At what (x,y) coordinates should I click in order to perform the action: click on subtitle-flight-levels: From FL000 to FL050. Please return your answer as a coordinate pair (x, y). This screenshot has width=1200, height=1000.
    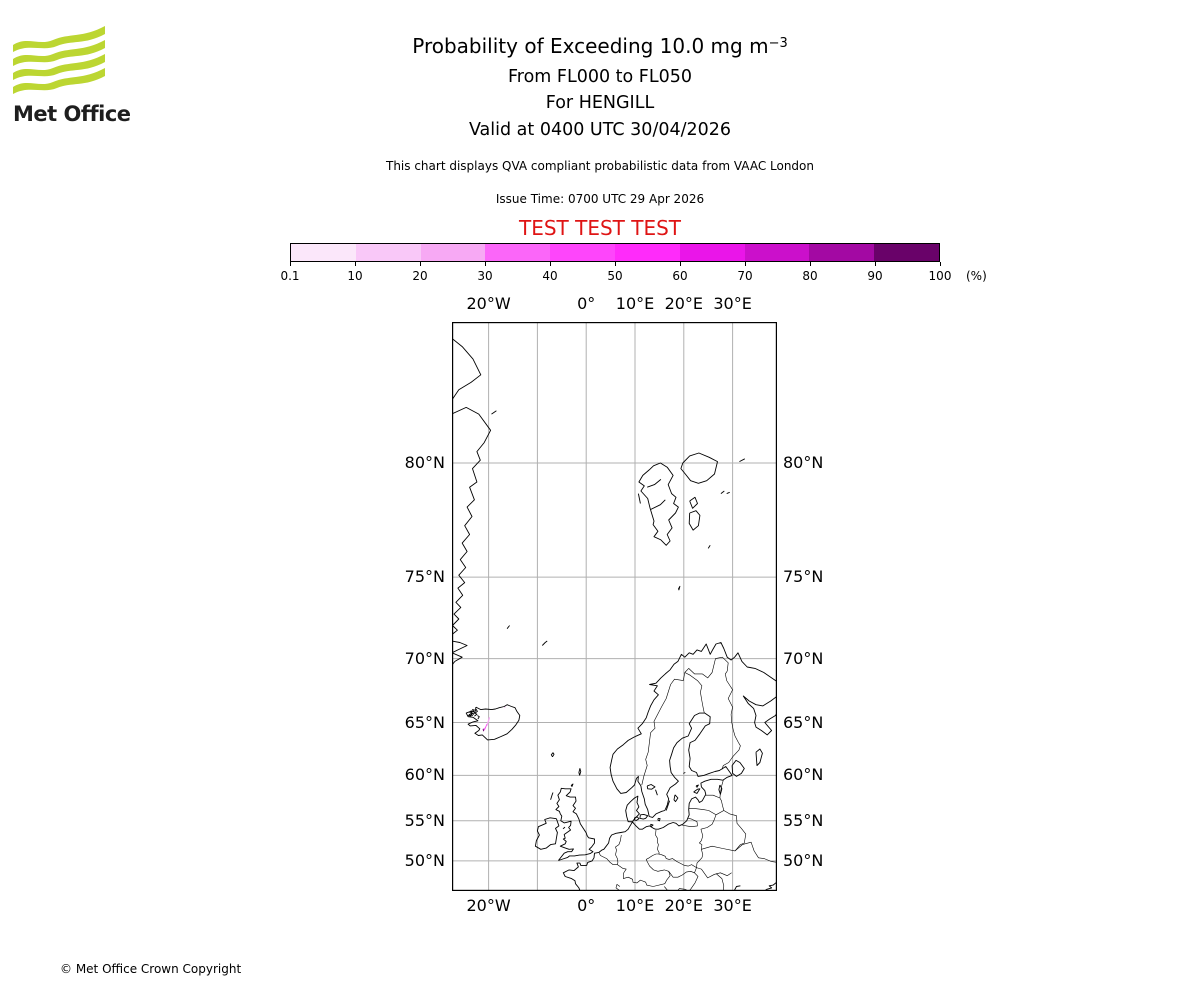
    Looking at the image, I should click on (600, 77).